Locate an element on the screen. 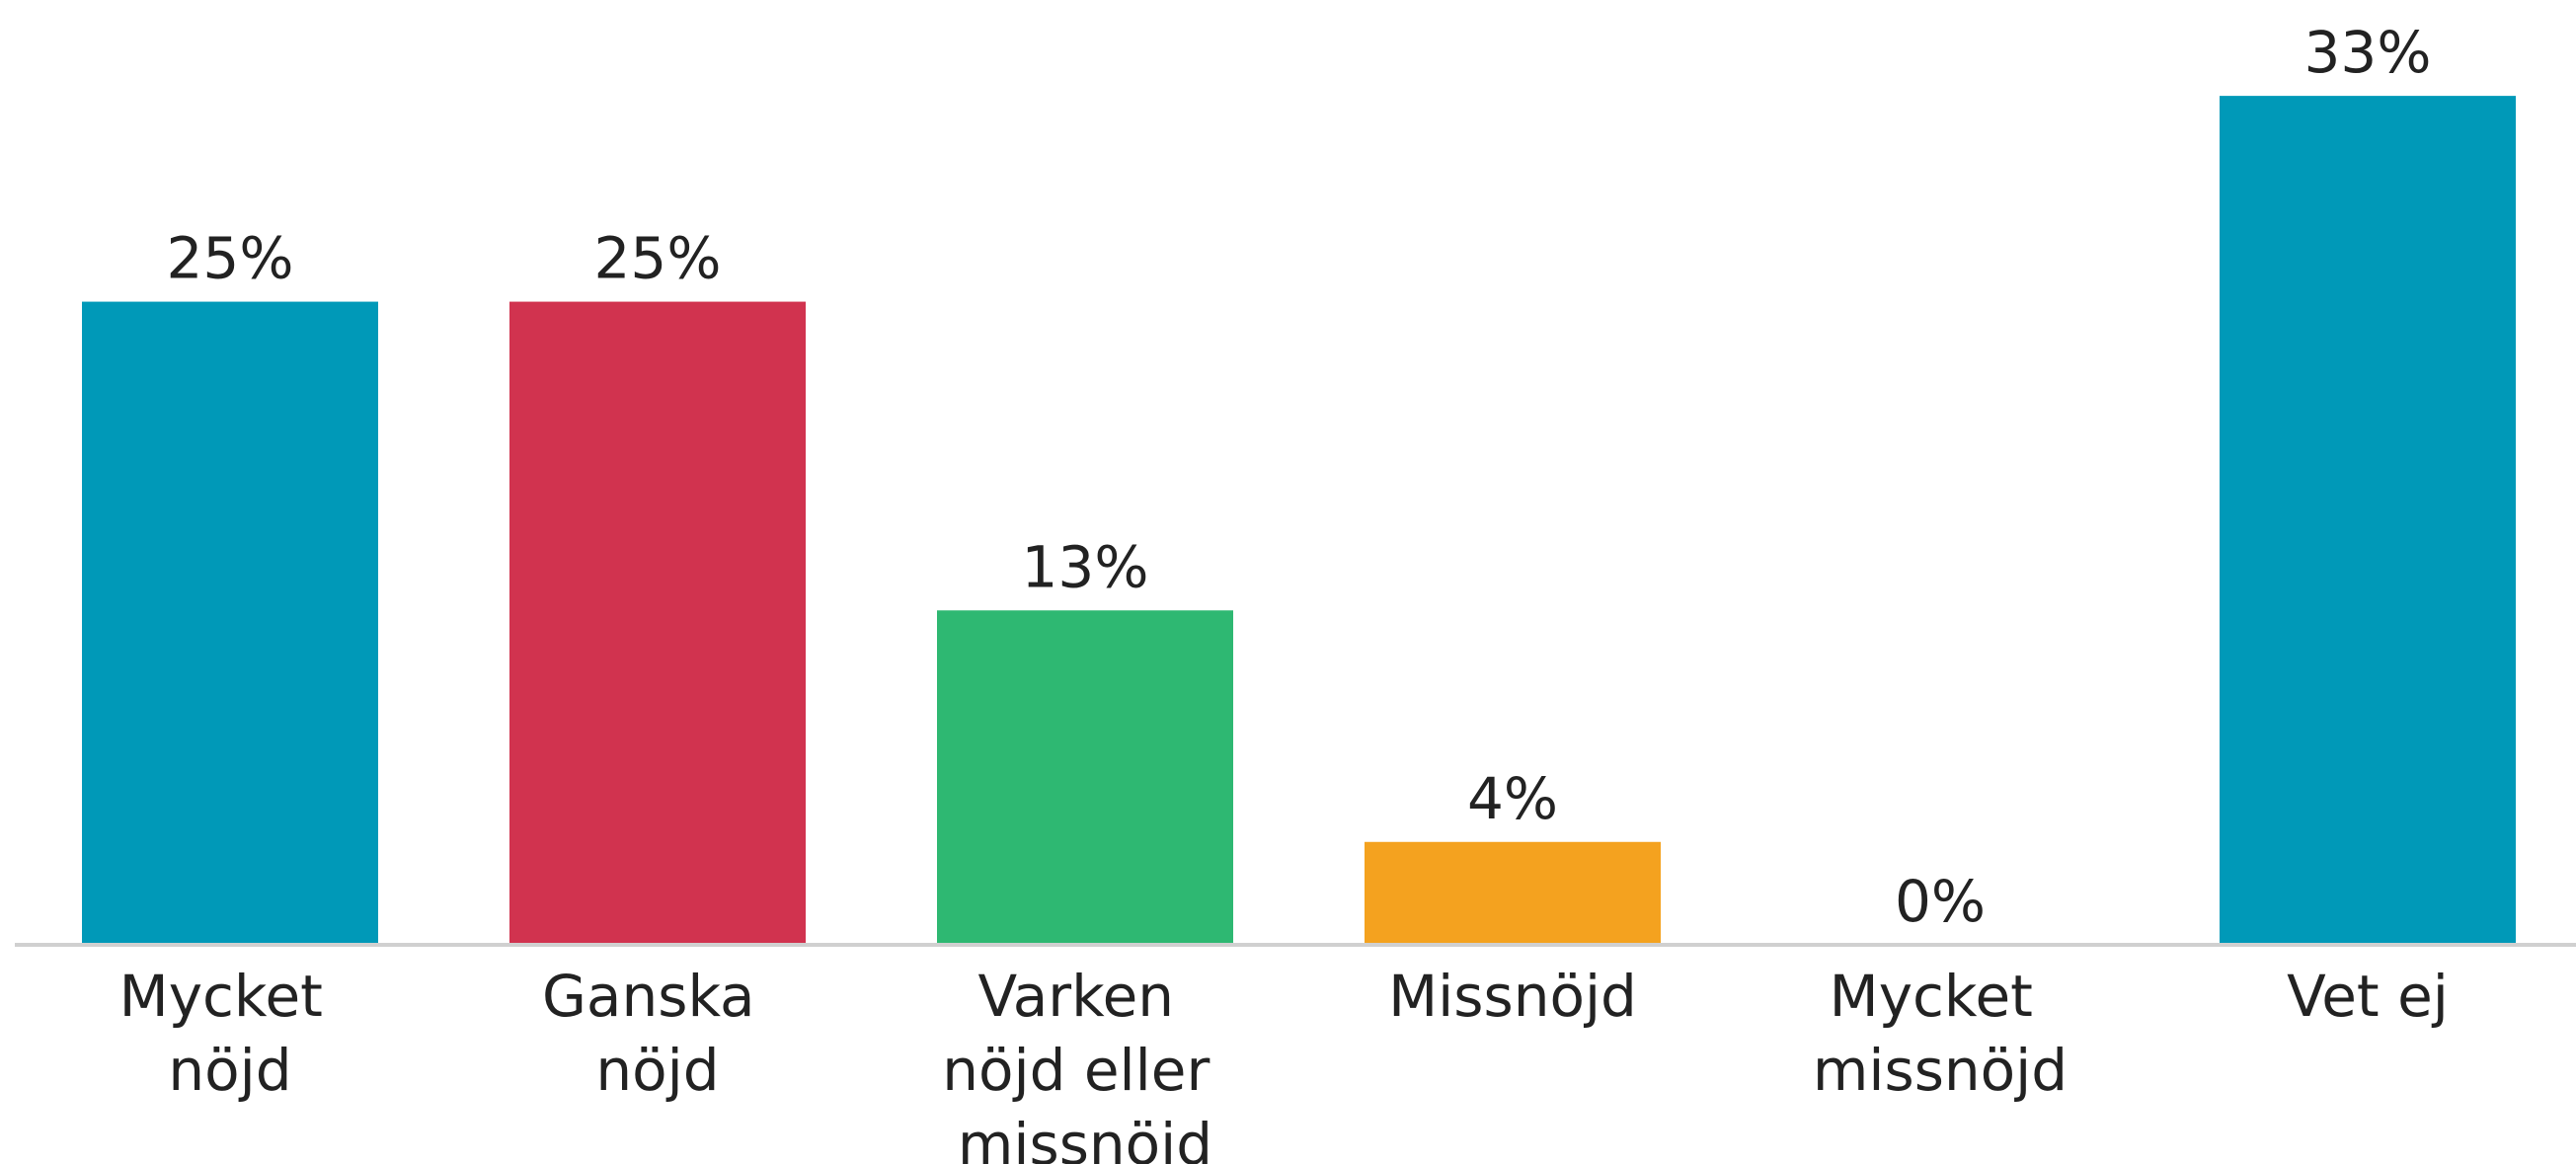 This screenshot has width=2576, height=1164. x-tick-label: Mycket nöjd is located at coordinates (230, 1033).